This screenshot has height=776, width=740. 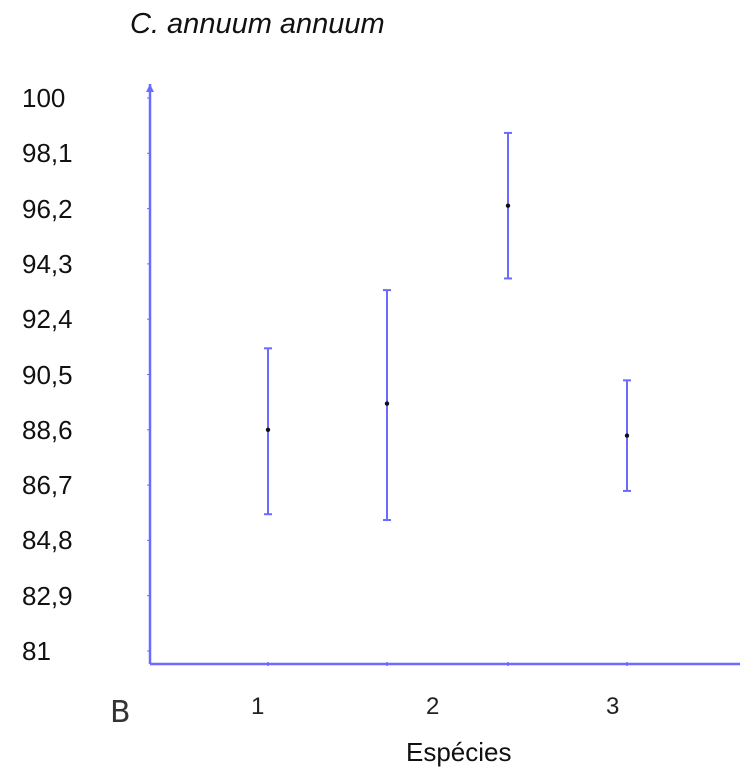 I want to click on x-tick-label: 1, so click(x=258, y=706).